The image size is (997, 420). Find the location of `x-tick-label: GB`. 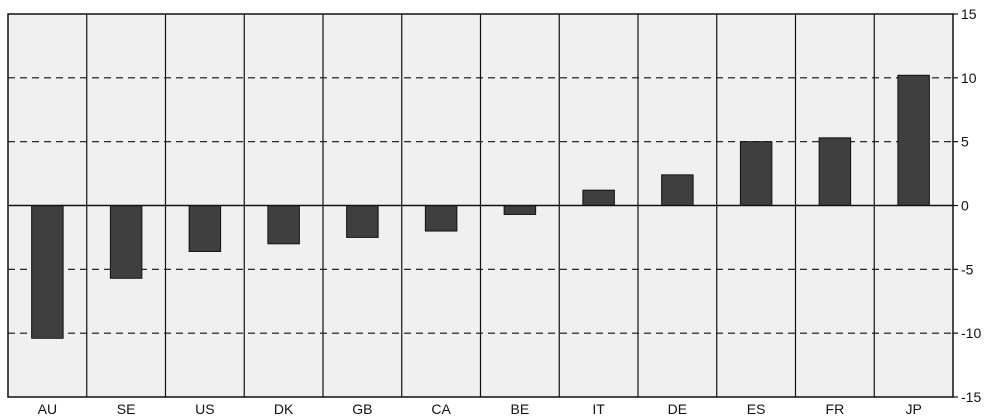

x-tick-label: GB is located at coordinates (362, 409).